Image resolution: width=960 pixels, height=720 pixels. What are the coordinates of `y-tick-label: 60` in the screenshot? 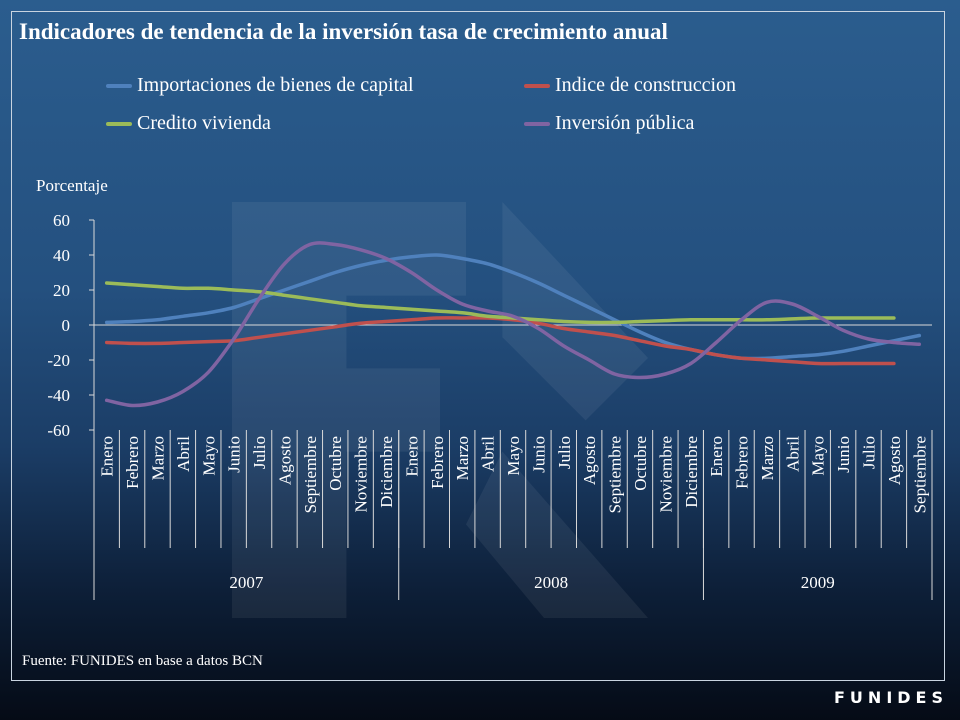 It's located at (61, 220).